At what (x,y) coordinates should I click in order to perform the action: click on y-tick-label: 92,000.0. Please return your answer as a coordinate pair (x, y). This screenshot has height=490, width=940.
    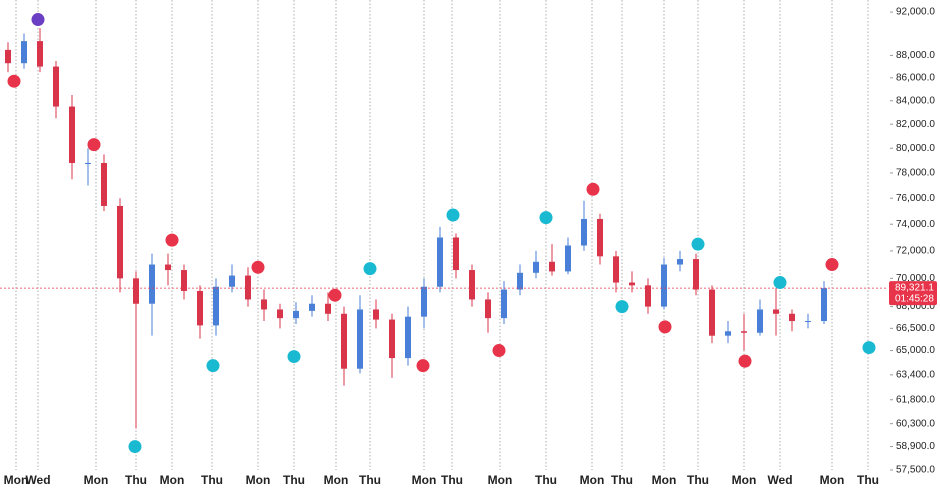
    Looking at the image, I should click on (915, 12).